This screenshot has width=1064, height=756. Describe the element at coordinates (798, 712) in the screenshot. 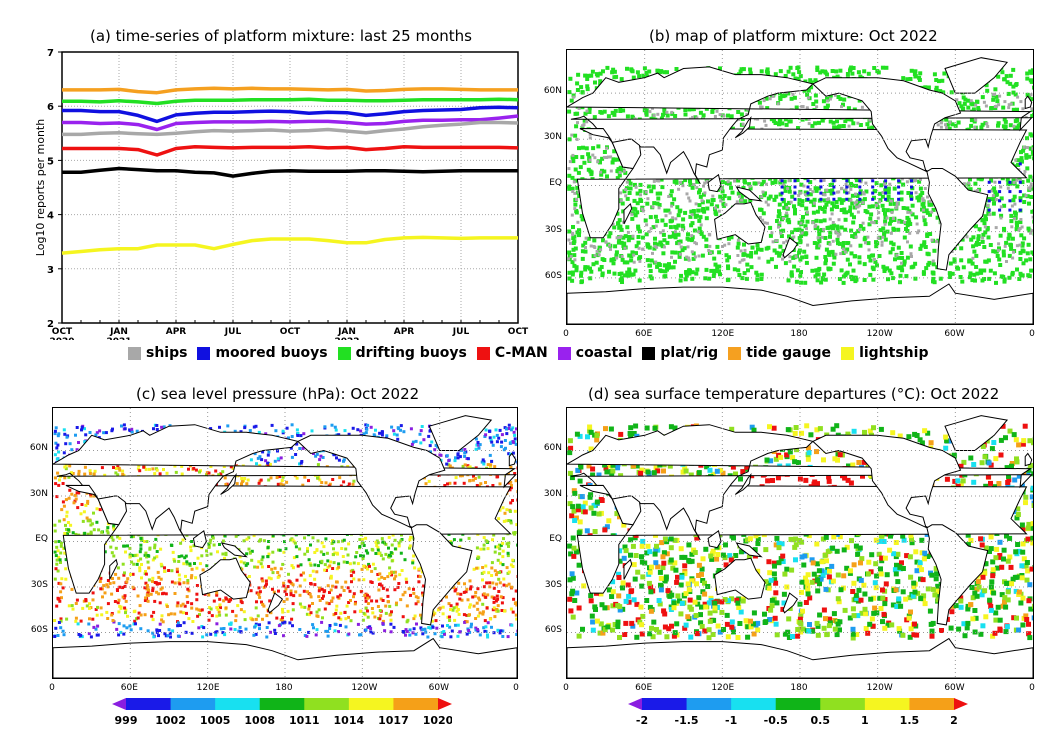

I see `sst-colorbar: -2 -1.5 -1 -0.5 0.5 1 1.5 2` at that location.